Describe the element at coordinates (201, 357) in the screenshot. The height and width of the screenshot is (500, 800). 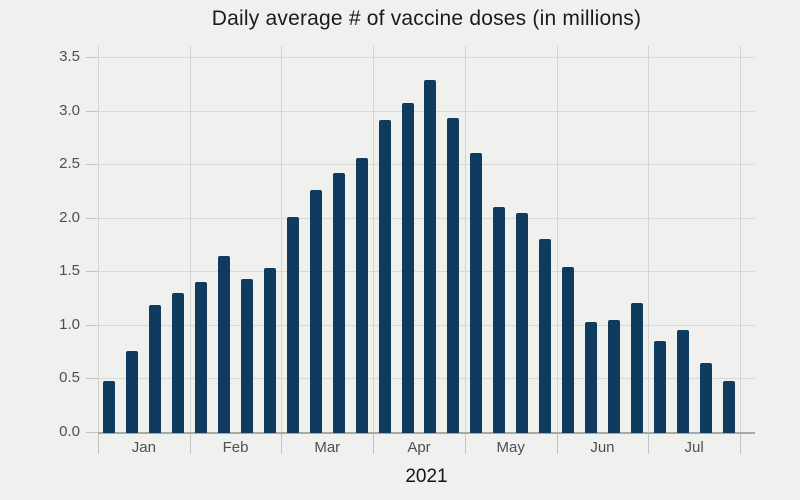
I see `bar-feb-w1` at that location.